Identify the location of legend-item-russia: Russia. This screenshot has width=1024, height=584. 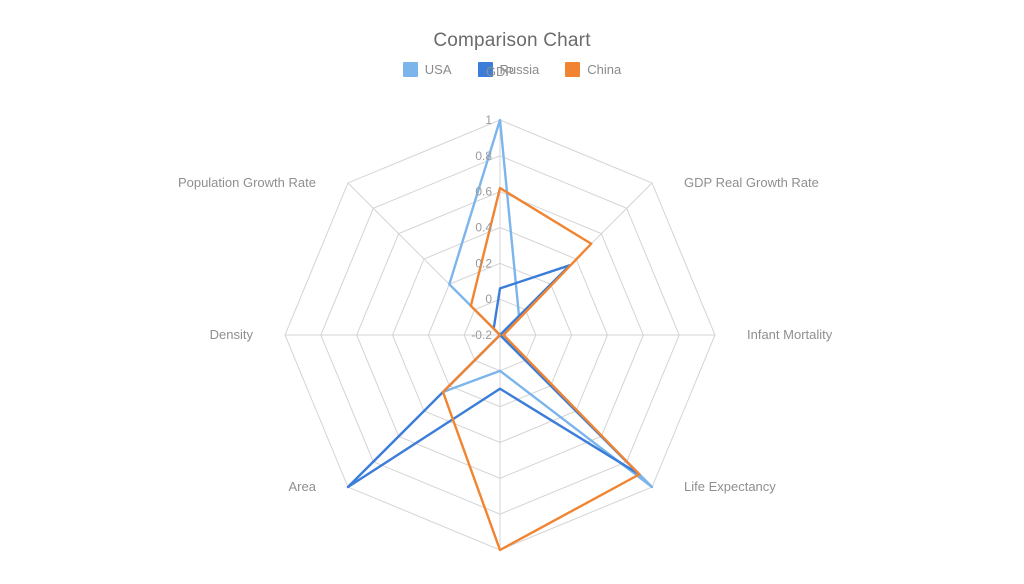
(508, 69).